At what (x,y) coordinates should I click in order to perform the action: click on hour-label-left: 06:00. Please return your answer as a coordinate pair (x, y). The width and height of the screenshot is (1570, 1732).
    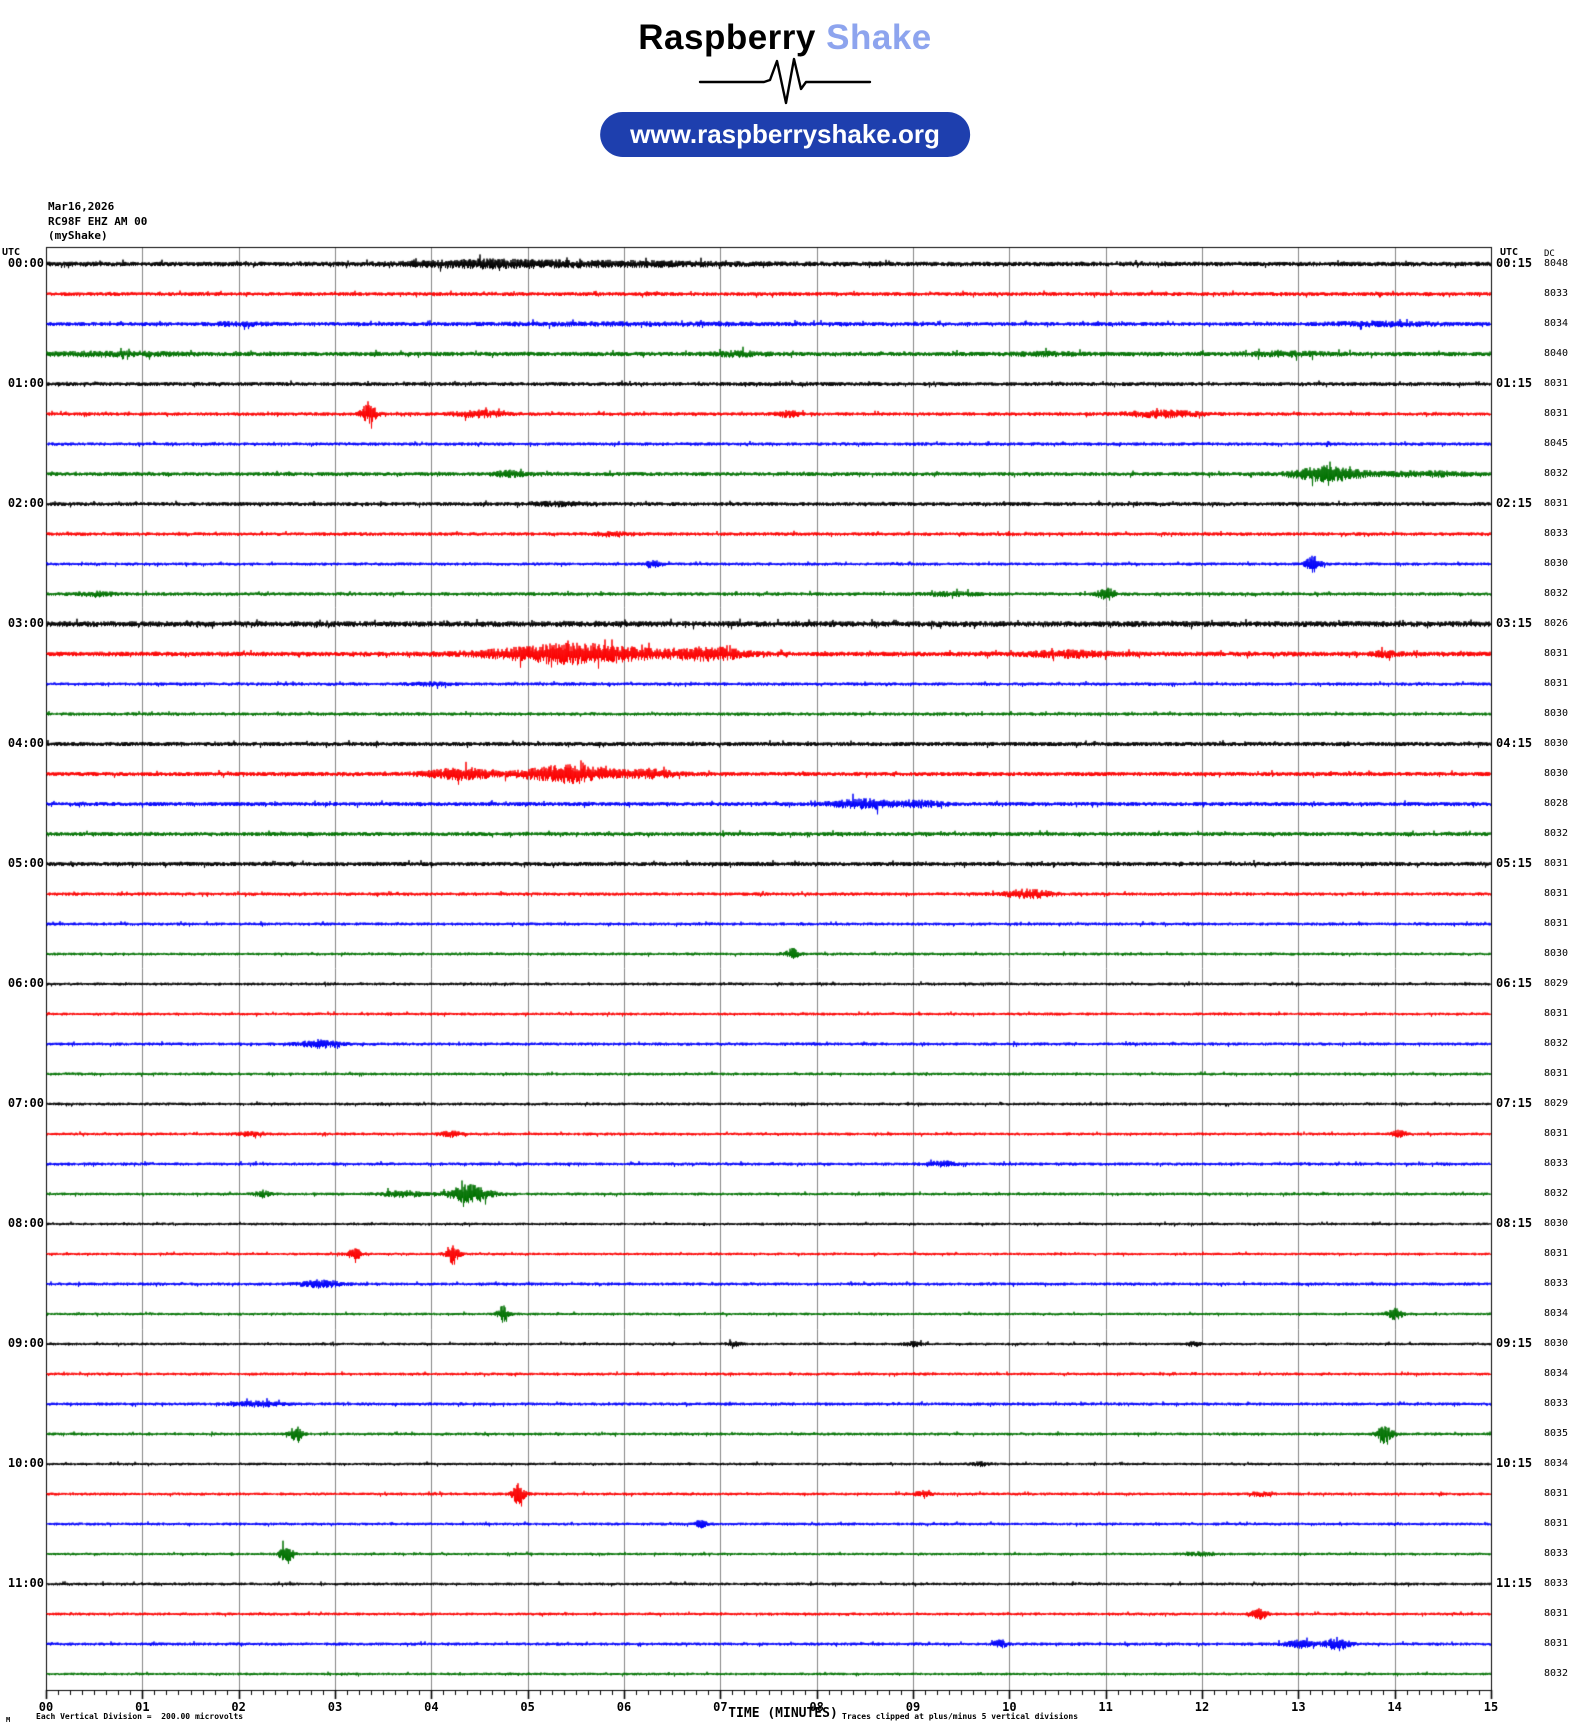
    Looking at the image, I should click on (25, 983).